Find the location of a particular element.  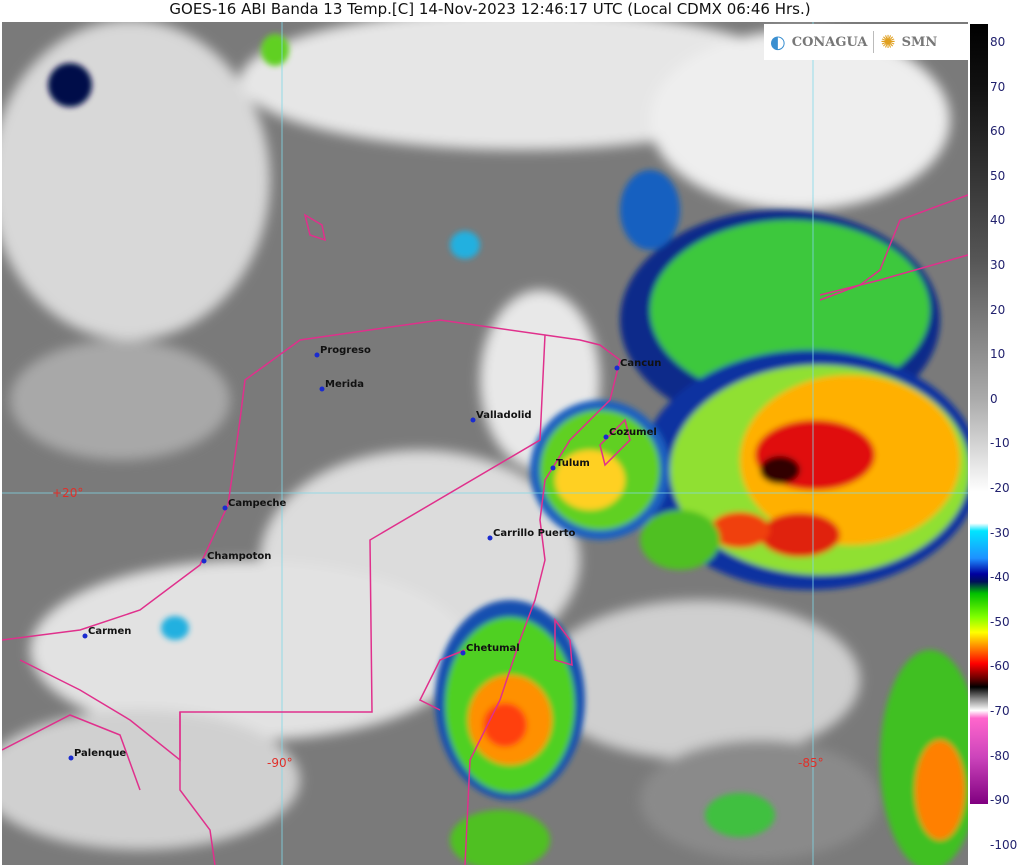

lon-90-label: -90° is located at coordinates (280, 763).